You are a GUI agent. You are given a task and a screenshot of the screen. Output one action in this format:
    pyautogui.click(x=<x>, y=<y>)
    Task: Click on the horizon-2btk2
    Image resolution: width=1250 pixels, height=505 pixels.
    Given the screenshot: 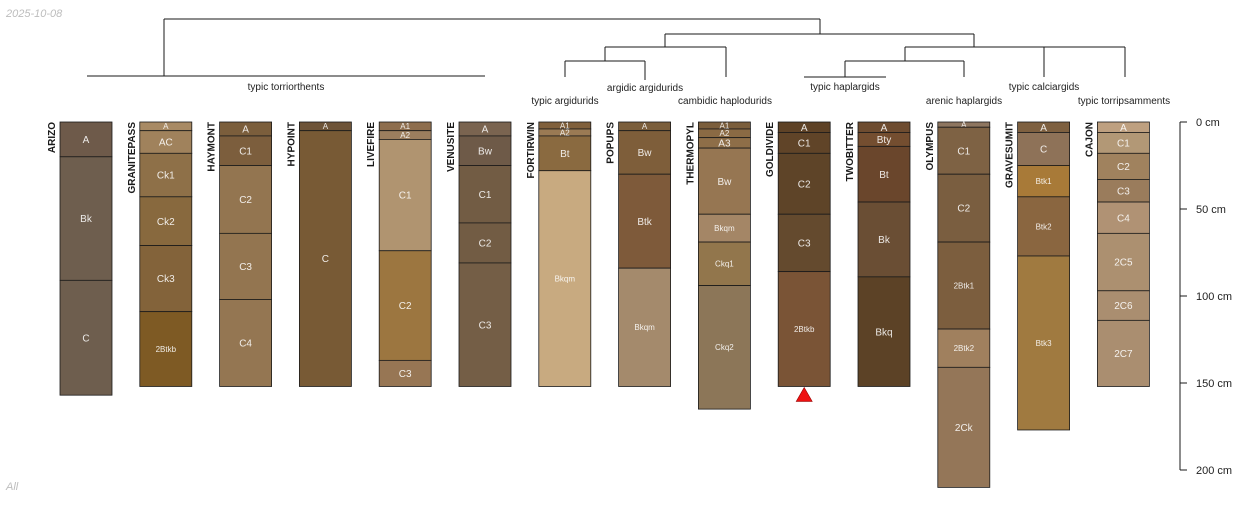 What is the action you would take?
    pyautogui.click(x=964, y=348)
    